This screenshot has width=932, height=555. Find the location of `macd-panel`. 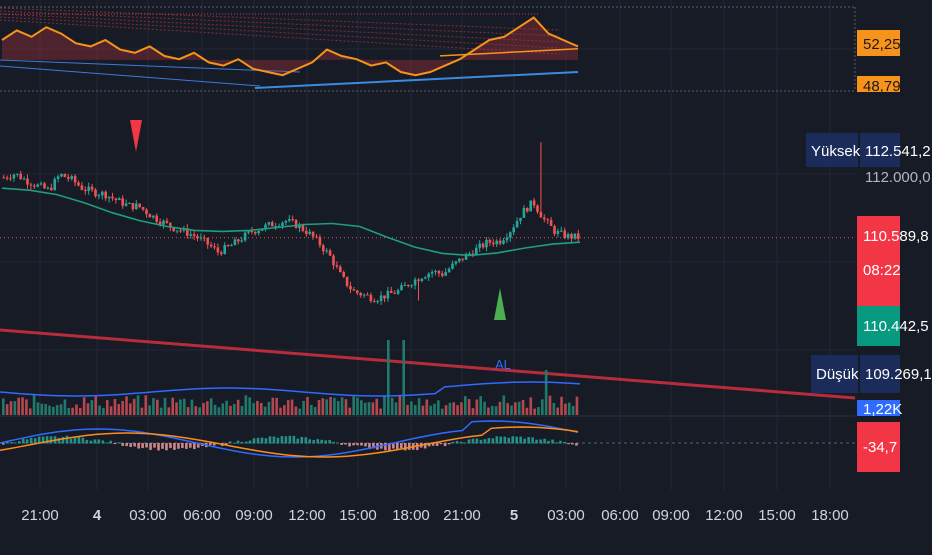

macd-panel is located at coordinates (427, 439).